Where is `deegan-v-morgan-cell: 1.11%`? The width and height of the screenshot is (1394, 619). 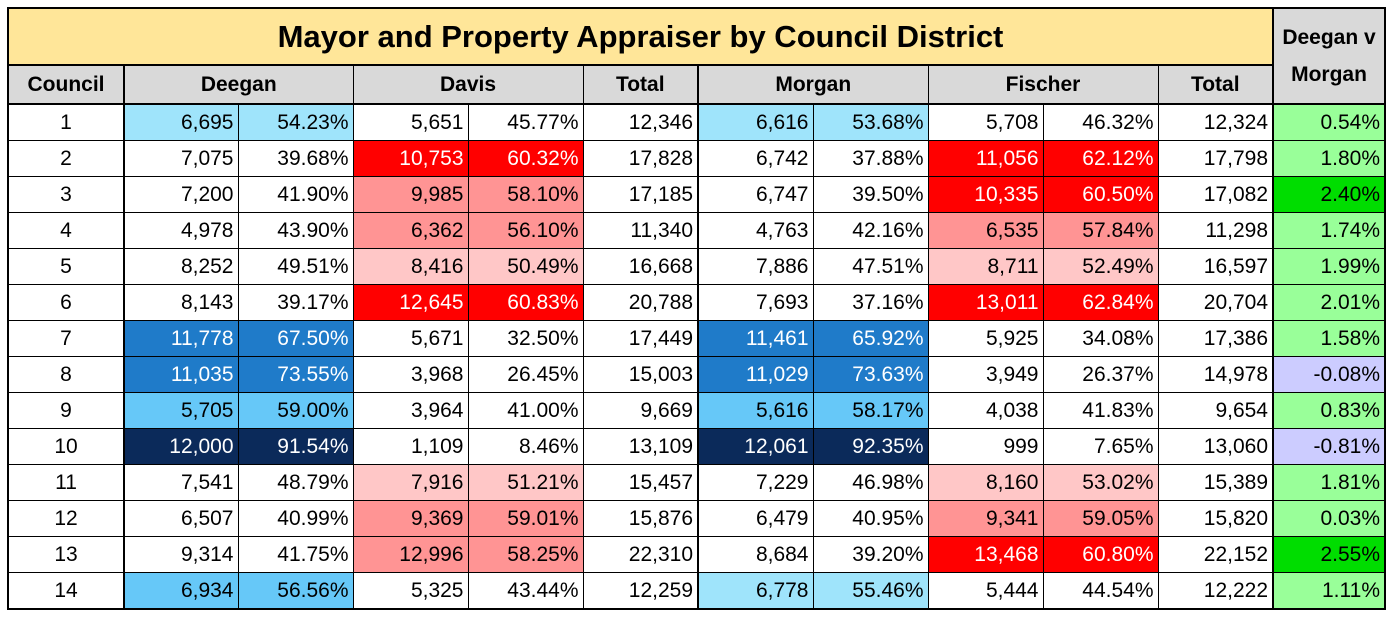 deegan-v-morgan-cell: 1.11% is located at coordinates (1329, 591).